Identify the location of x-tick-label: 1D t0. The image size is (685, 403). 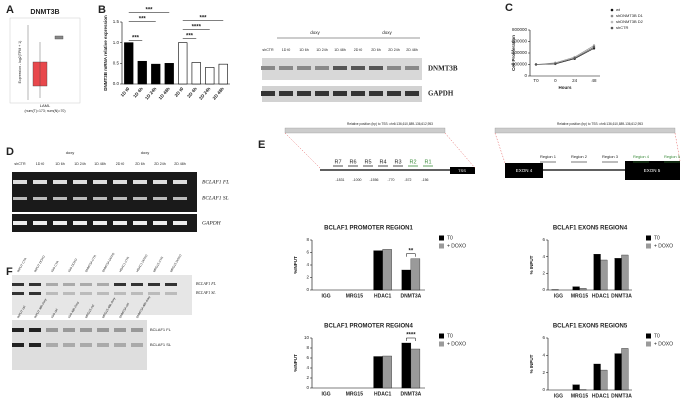
(125, 92).